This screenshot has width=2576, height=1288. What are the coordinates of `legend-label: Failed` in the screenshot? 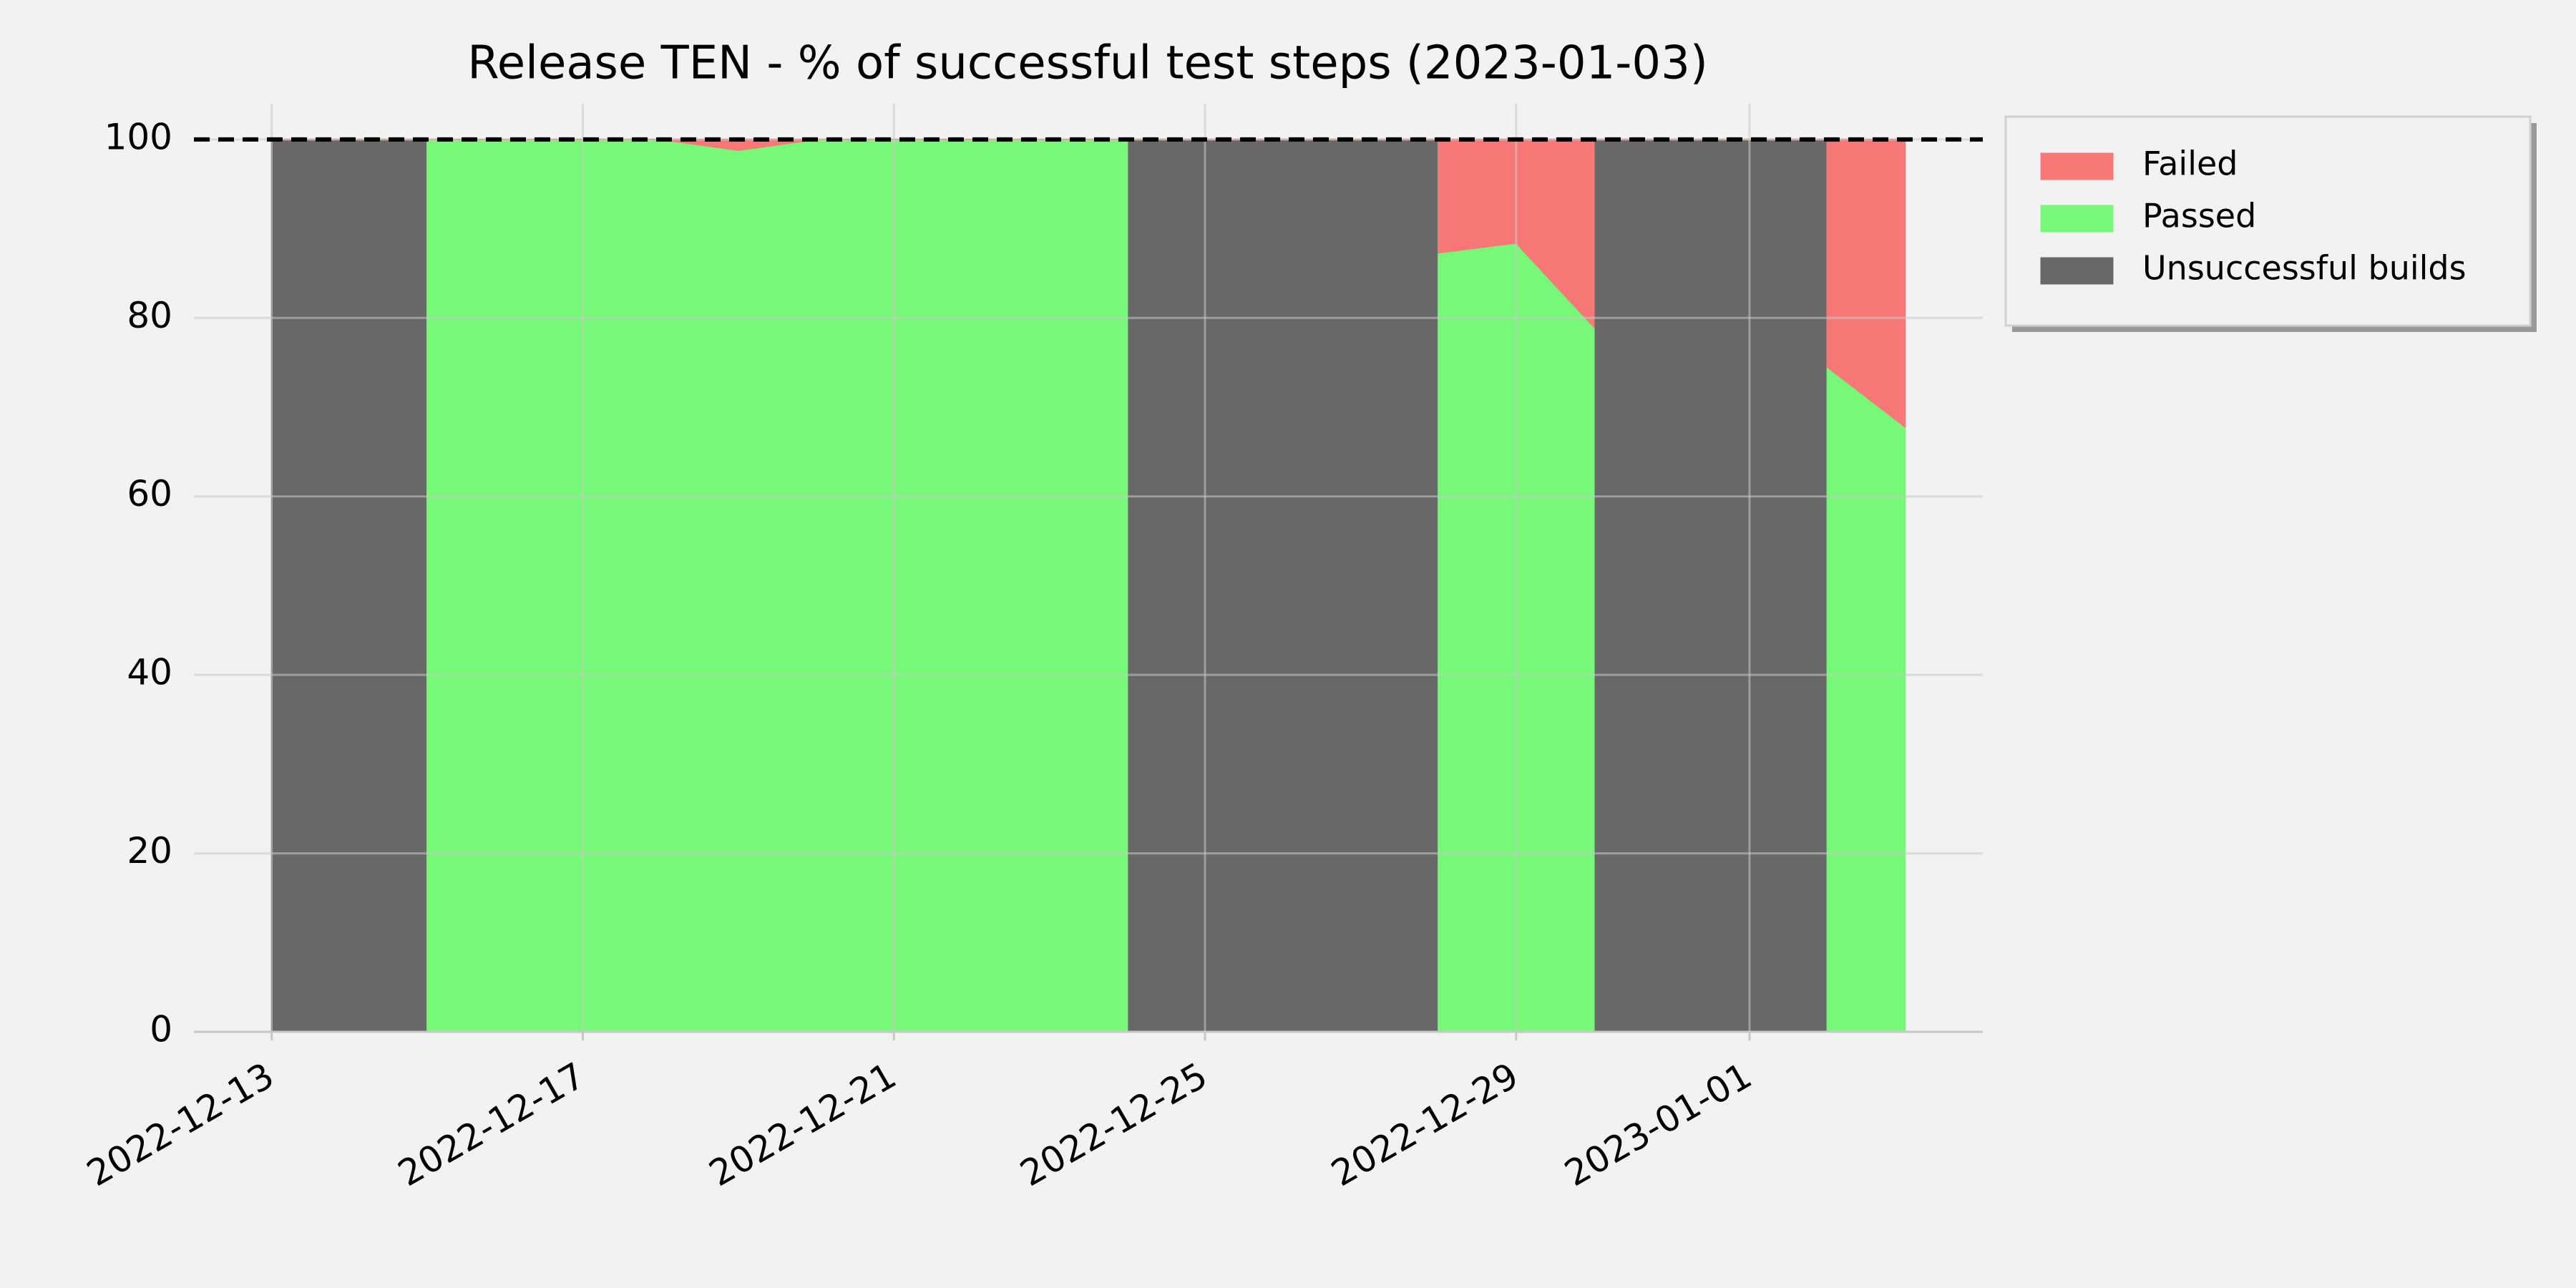 It's located at (2190, 164).